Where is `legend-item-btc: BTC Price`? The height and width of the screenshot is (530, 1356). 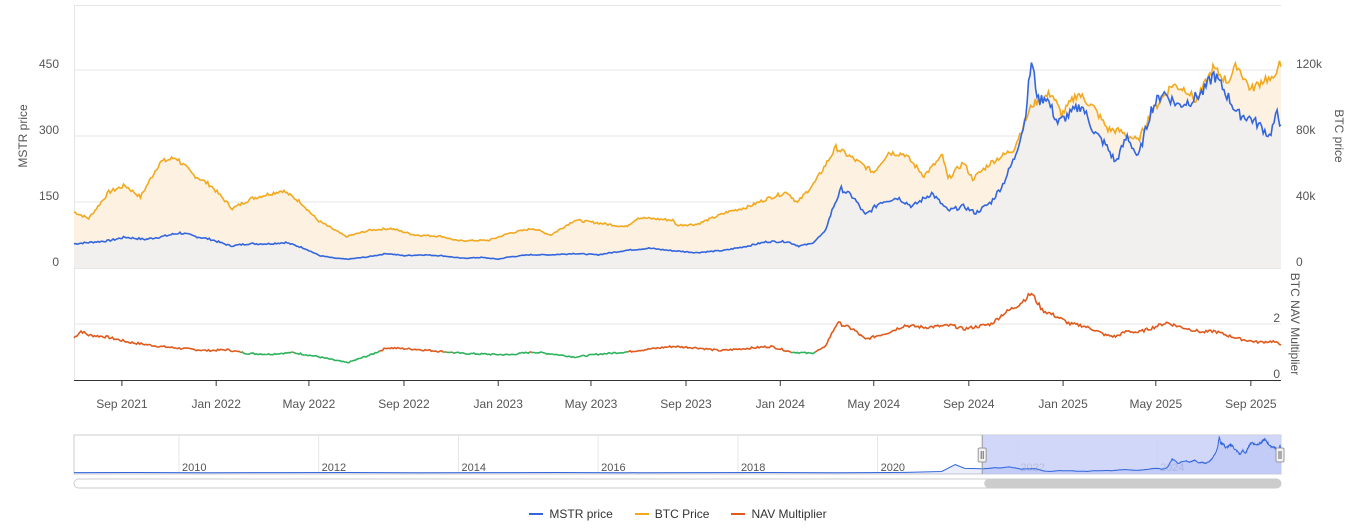
legend-item-btc: BTC Price is located at coordinates (672, 514).